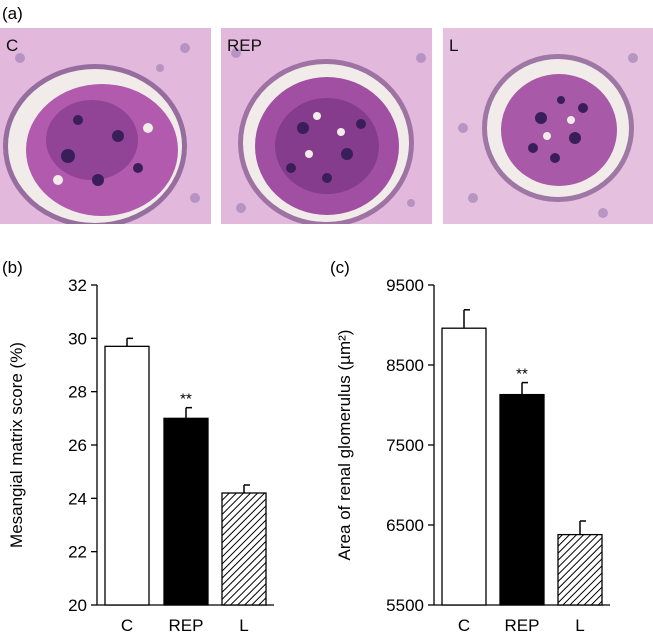 The width and height of the screenshot is (653, 638). What do you see at coordinates (344, 445) in the screenshot?
I see `chart-c-y-axis-label: Area of renal glomerulus (µm²)` at bounding box center [344, 445].